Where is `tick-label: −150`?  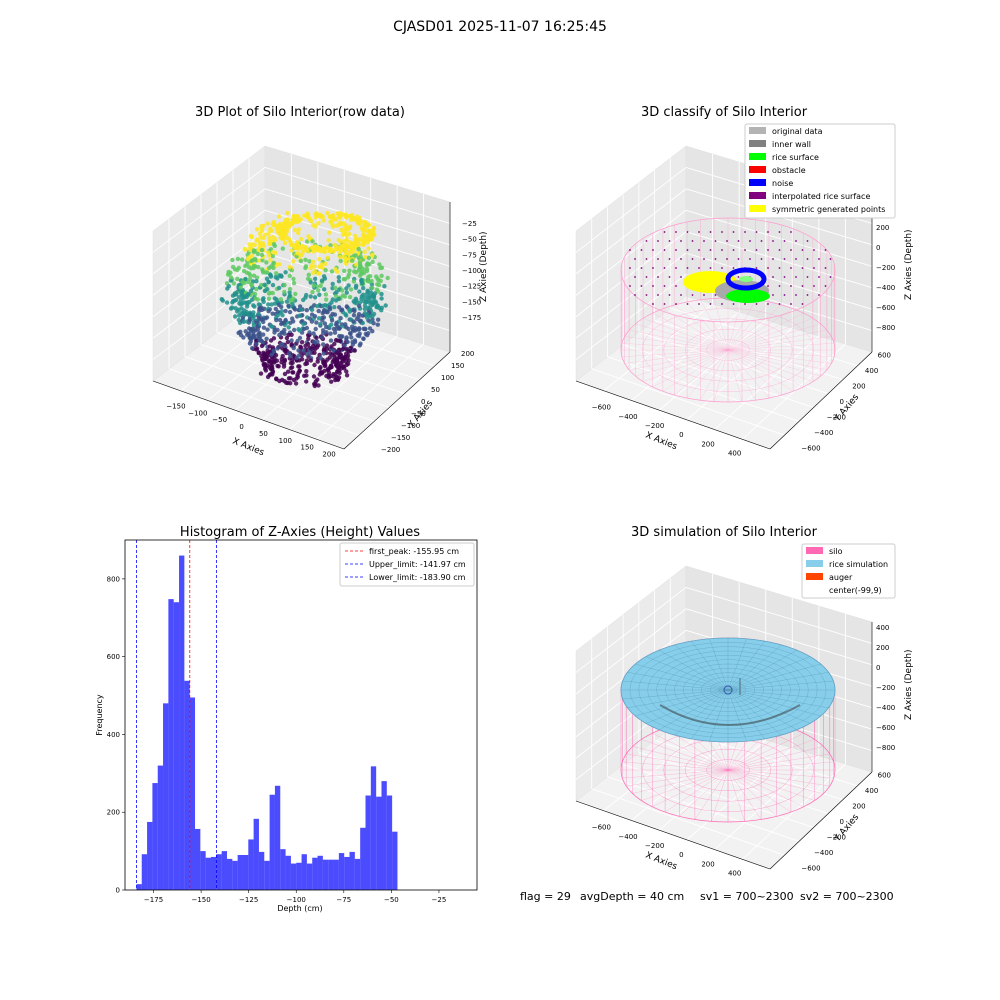
tick-label: −150 is located at coordinates (400, 438).